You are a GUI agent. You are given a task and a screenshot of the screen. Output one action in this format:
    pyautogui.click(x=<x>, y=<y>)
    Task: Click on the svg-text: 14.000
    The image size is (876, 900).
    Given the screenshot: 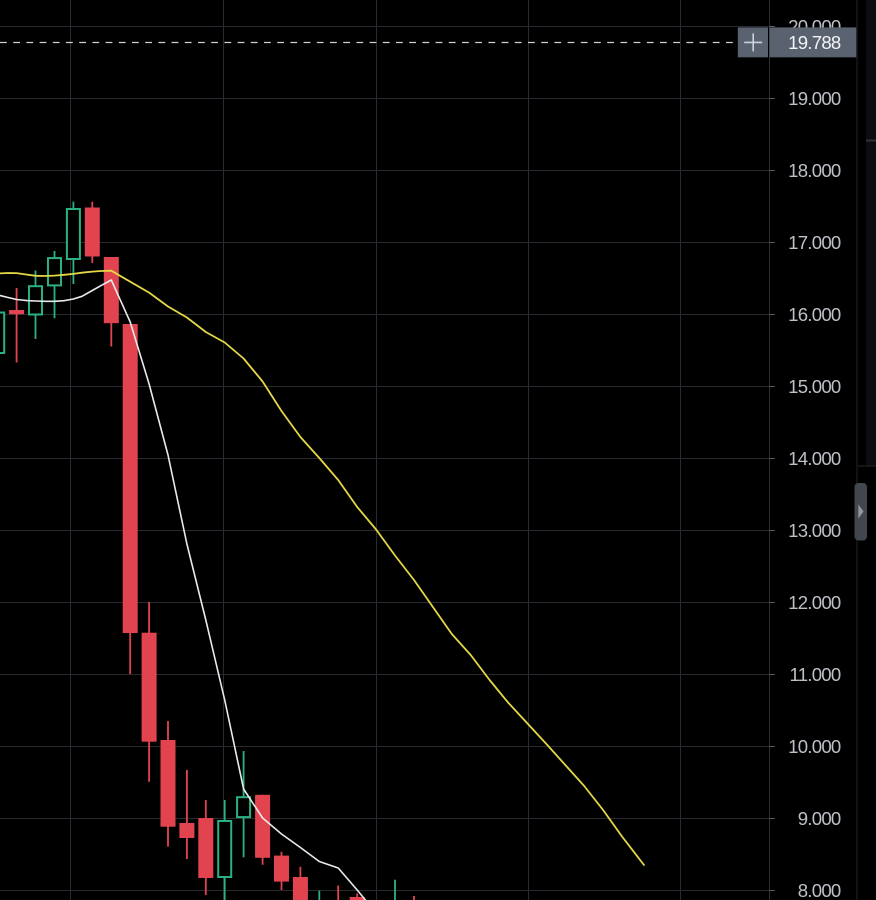 What is the action you would take?
    pyautogui.click(x=814, y=458)
    